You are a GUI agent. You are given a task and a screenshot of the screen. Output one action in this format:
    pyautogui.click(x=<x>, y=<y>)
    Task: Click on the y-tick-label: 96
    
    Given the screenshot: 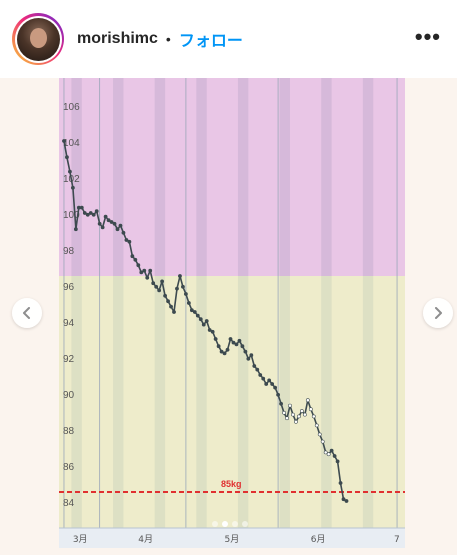 What is the action you would take?
    pyautogui.click(x=69, y=287)
    